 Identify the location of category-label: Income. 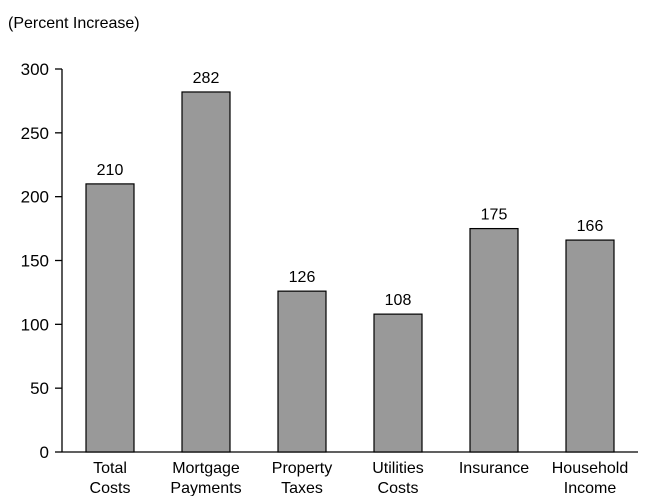
(590, 488).